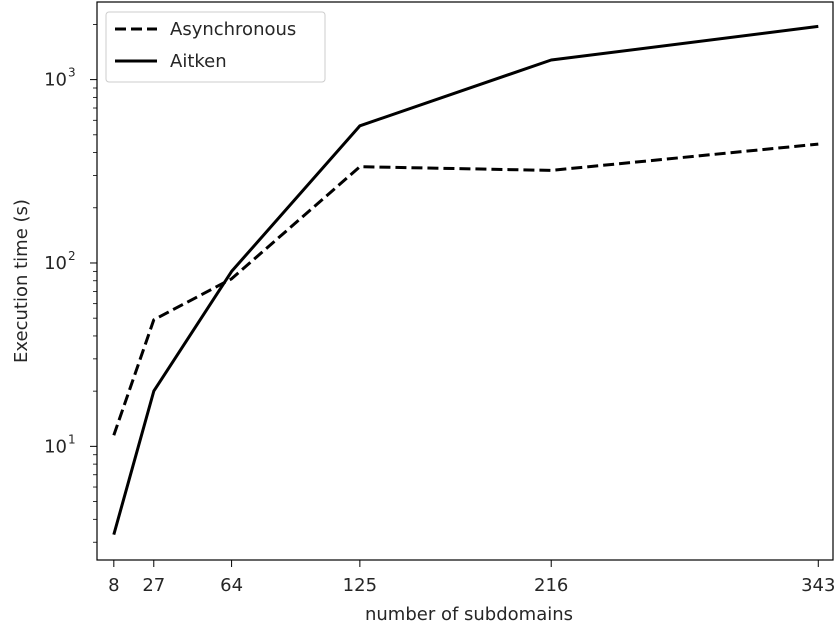 The width and height of the screenshot is (835, 629). I want to click on x-tick-label: 216, so click(551, 585).